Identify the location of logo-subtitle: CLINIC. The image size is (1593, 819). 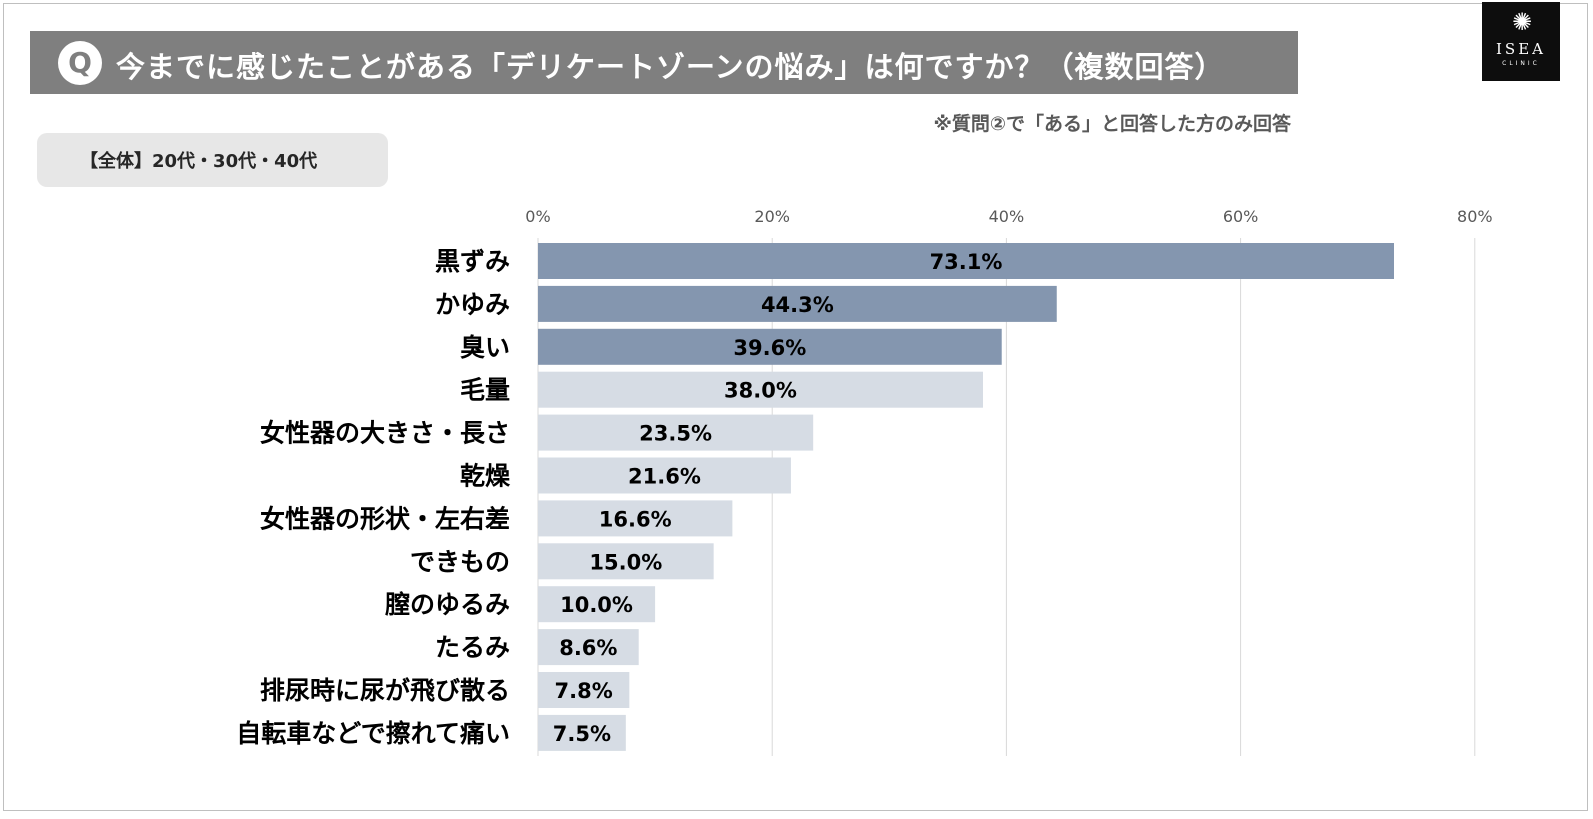
(1521, 63).